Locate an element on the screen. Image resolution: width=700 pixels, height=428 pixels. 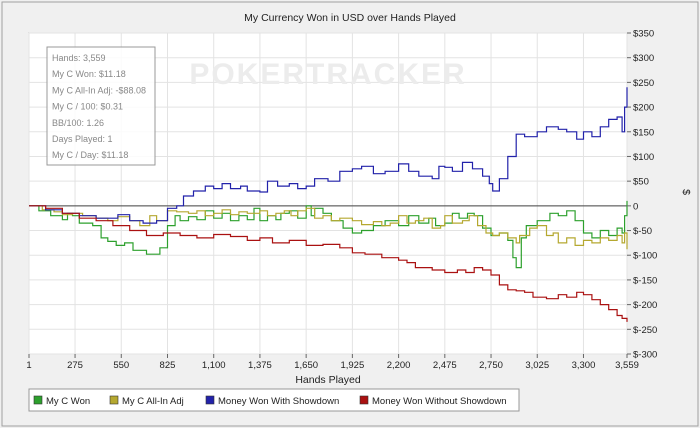
stats-line: My C / Day: $11.18 is located at coordinates (90, 155).